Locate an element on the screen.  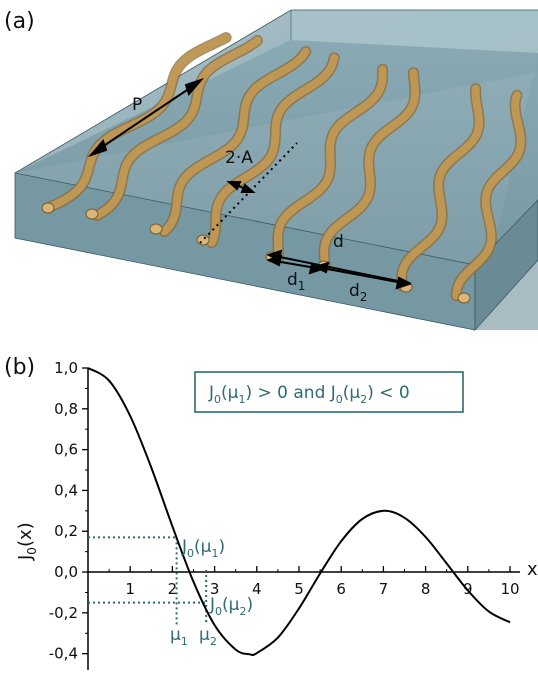
y-tick-label: -0,2 is located at coordinates (63, 613).